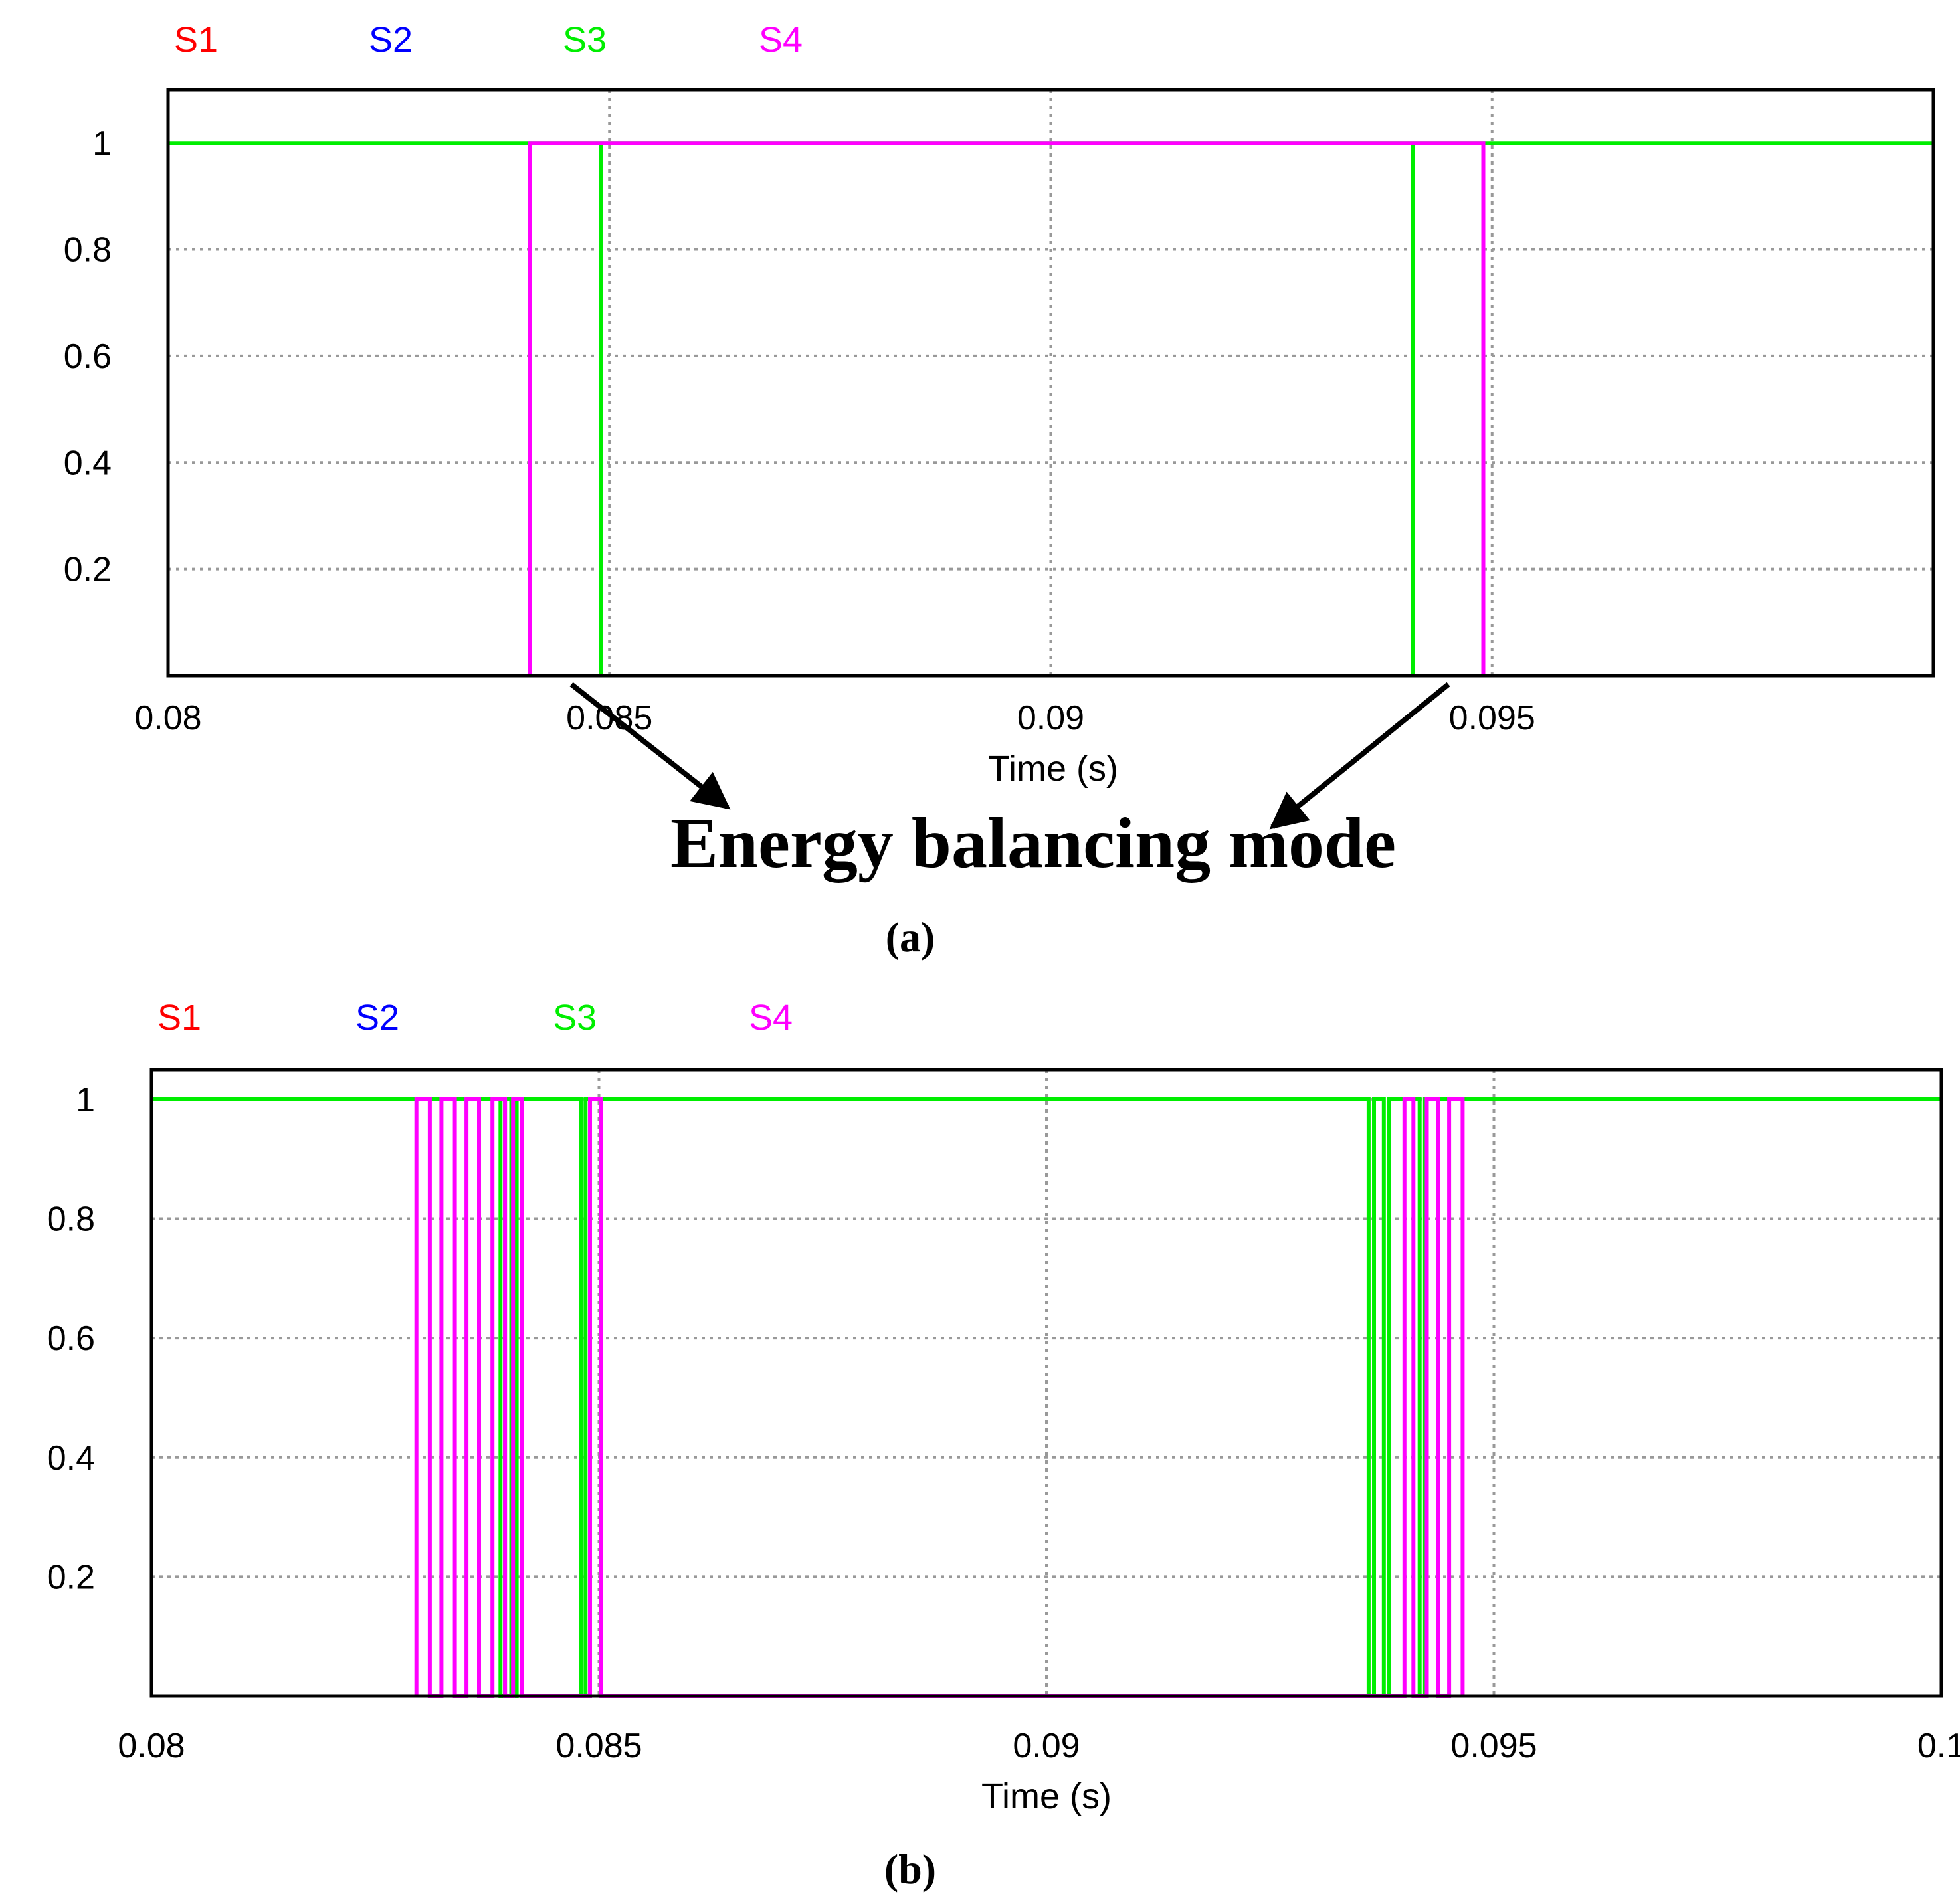 This screenshot has height=1904, width=1960. Describe the element at coordinates (1033, 843) in the screenshot. I see `annotation-text: Energy balancing mode` at that location.